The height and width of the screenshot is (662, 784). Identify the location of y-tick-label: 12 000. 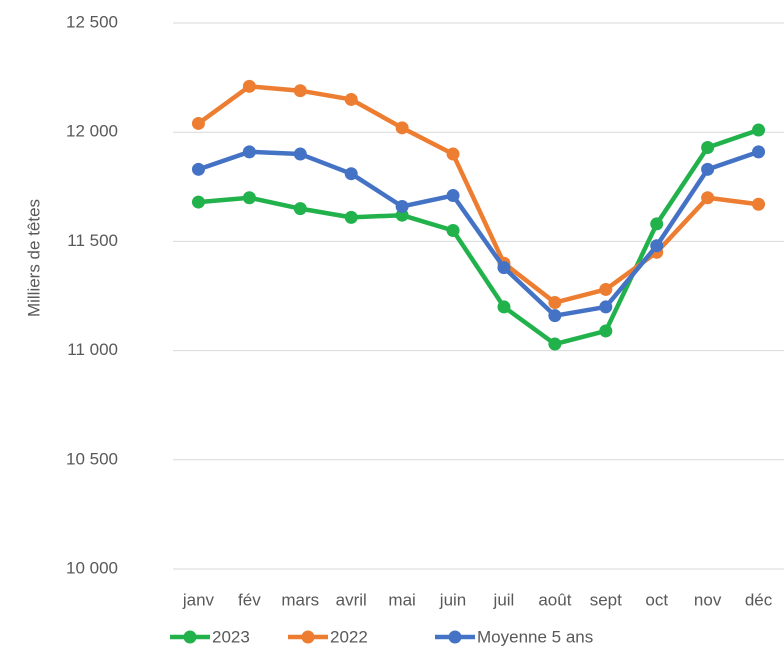
(92, 131).